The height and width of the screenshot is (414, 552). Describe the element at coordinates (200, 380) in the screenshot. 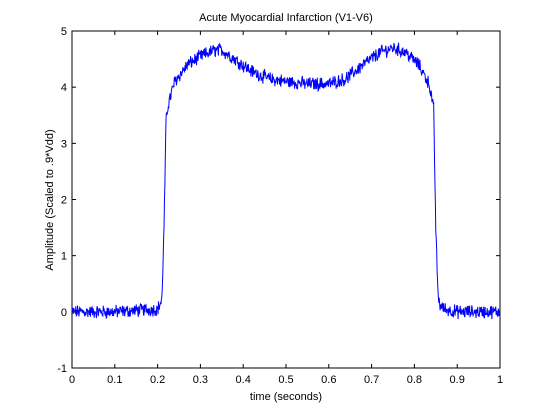

I see `x-tick-label: 0.3` at that location.